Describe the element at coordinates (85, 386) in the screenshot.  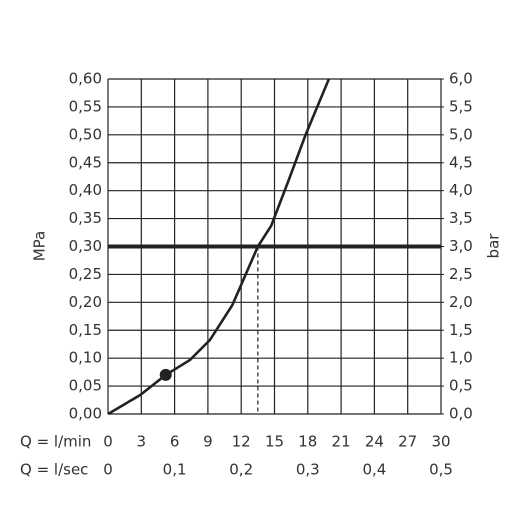
I see `y-tick-label: 0,05` at that location.